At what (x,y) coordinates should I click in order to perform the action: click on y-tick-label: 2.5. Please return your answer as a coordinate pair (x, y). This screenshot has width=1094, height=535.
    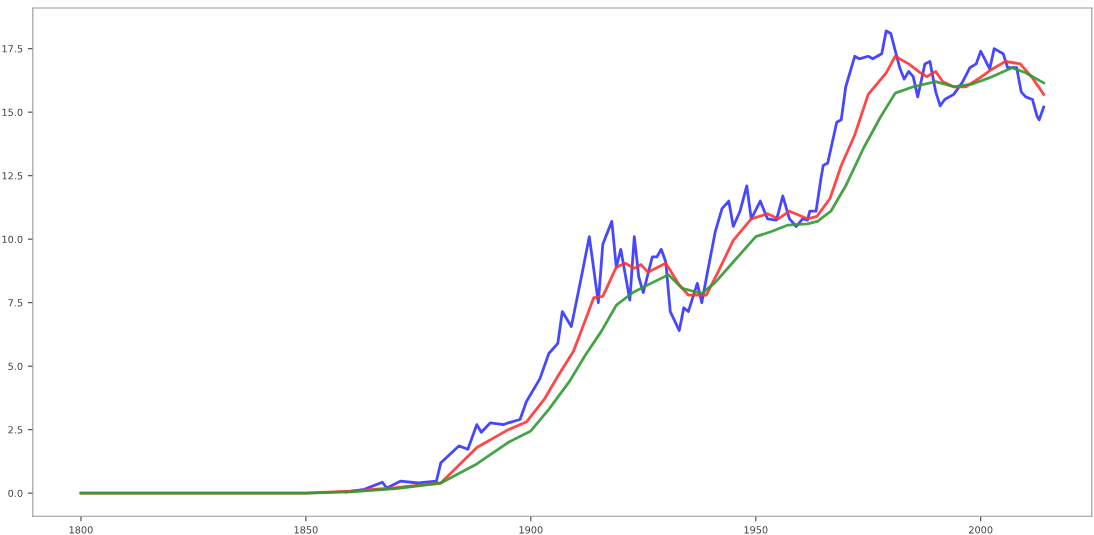
    Looking at the image, I should click on (15, 430).